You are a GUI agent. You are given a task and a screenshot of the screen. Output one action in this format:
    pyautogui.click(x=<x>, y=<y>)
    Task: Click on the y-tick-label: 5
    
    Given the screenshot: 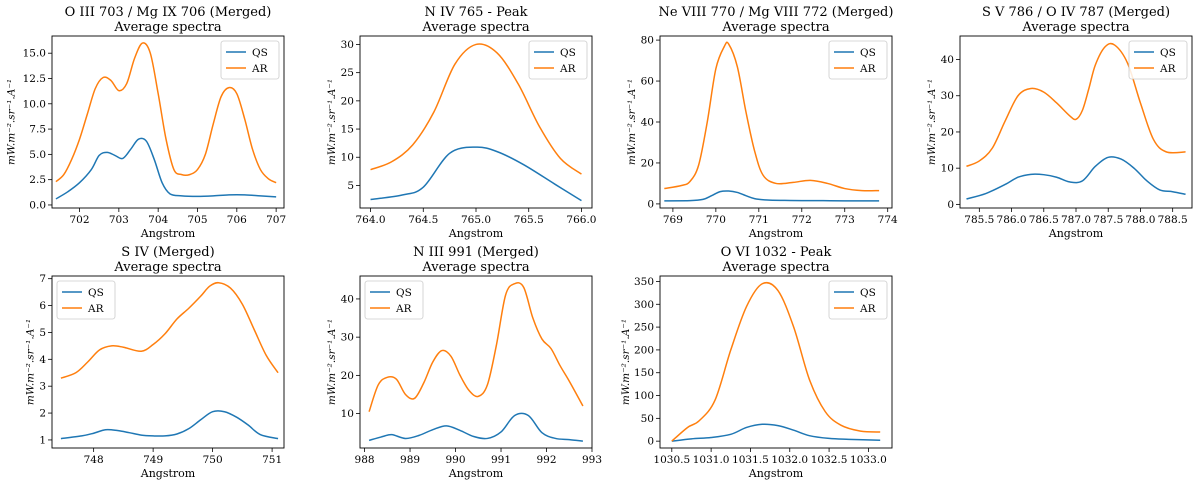 What is the action you would take?
    pyautogui.click(x=350, y=186)
    